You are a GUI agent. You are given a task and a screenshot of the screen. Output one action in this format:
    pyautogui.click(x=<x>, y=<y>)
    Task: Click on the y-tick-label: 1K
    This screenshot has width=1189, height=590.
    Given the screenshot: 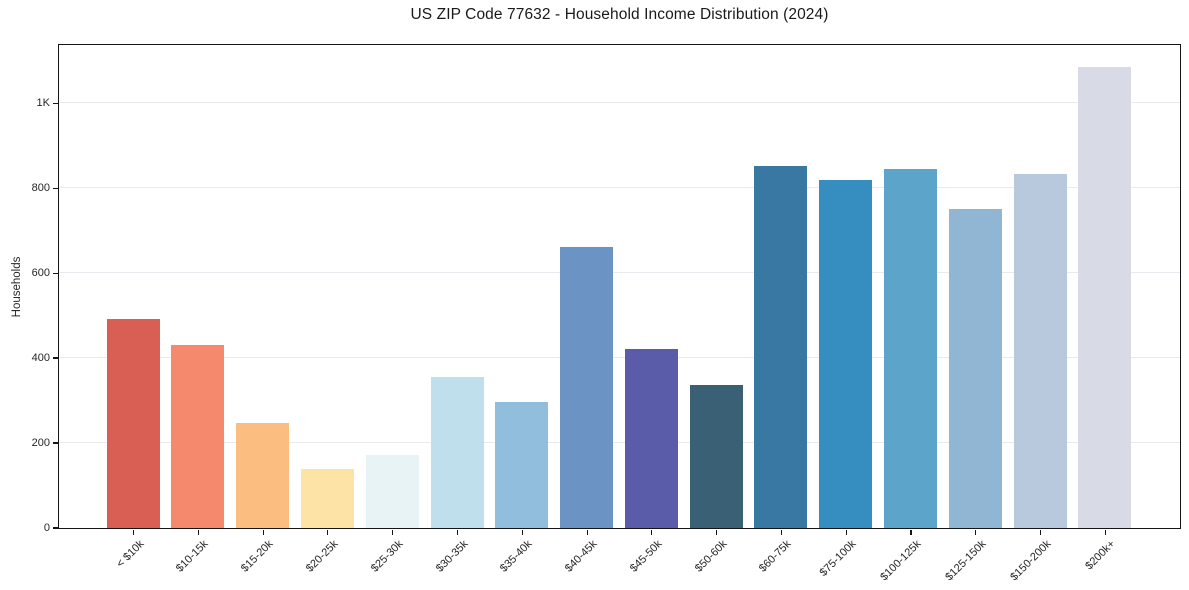 What is the action you would take?
    pyautogui.click(x=43, y=102)
    